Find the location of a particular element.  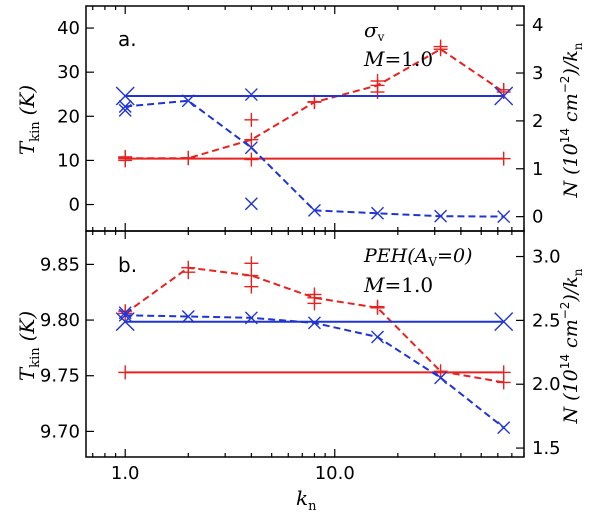

peh-subscript: V is located at coordinates (432, 262).